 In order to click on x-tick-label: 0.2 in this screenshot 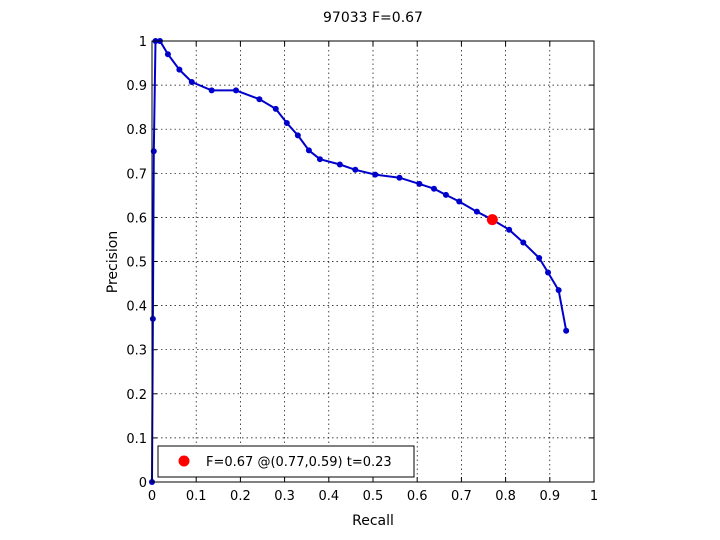, I will do `click(240, 496)`.